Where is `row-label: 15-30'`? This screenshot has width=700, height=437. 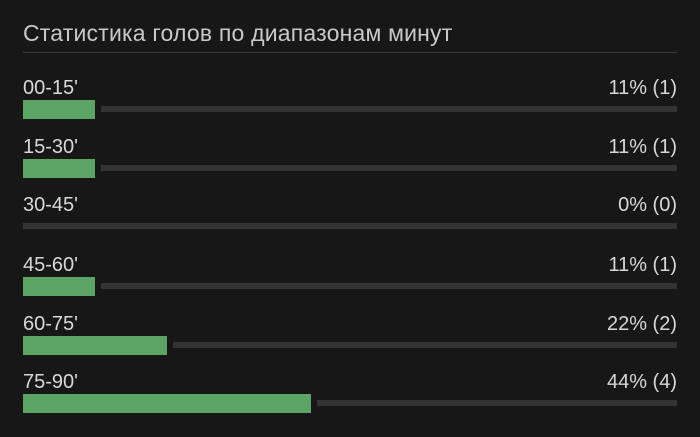 row-label: 15-30' is located at coordinates (50, 147).